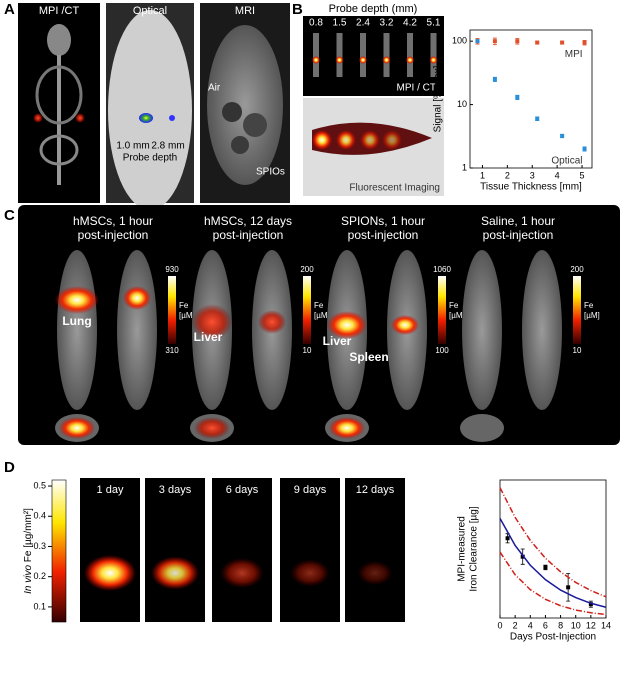 The image size is (626, 674). Describe the element at coordinates (383, 221) in the screenshot. I see `group-title: SPIONs, 1 hour` at that location.